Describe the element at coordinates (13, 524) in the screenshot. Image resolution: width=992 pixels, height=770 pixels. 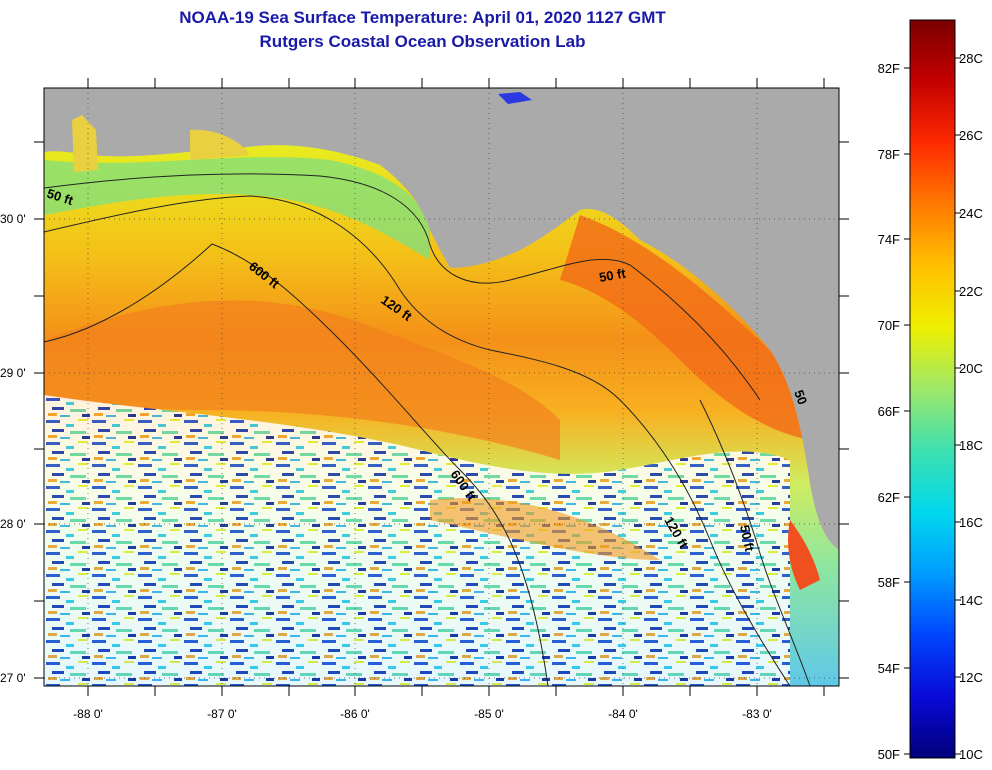
I see `lat-tick-label: 28 0'` at that location.